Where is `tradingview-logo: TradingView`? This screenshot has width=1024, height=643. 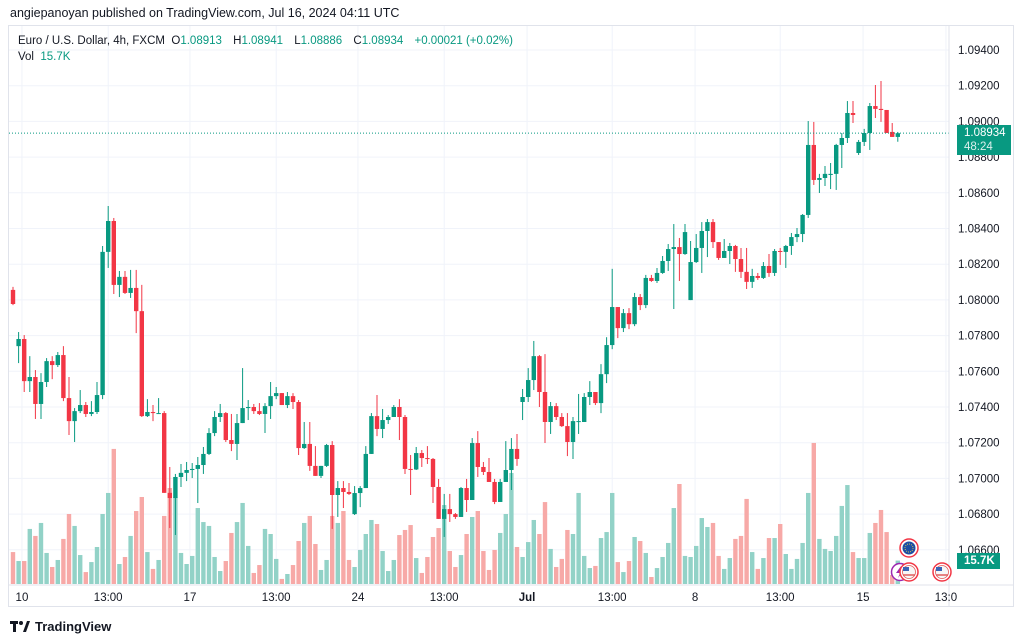
tradingview-logo: TradingView is located at coordinates (60, 626).